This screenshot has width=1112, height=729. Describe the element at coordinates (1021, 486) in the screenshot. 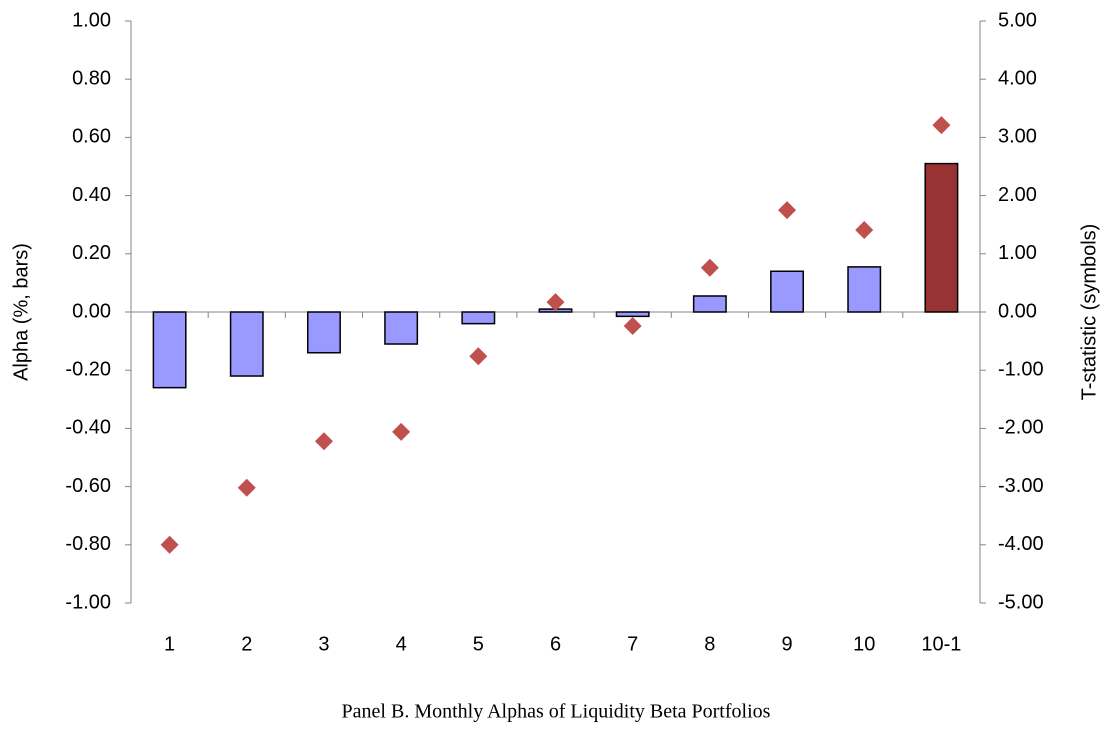

I see `y2-tick-label: -3.00` at that location.